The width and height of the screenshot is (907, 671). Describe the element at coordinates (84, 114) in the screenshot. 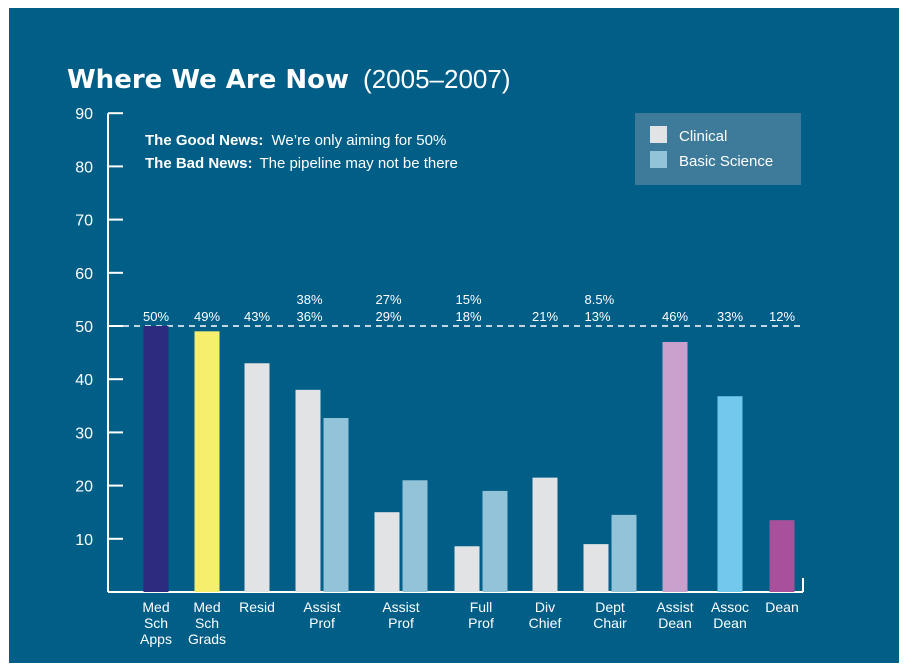

I see `y-tick-label: 90` at that location.